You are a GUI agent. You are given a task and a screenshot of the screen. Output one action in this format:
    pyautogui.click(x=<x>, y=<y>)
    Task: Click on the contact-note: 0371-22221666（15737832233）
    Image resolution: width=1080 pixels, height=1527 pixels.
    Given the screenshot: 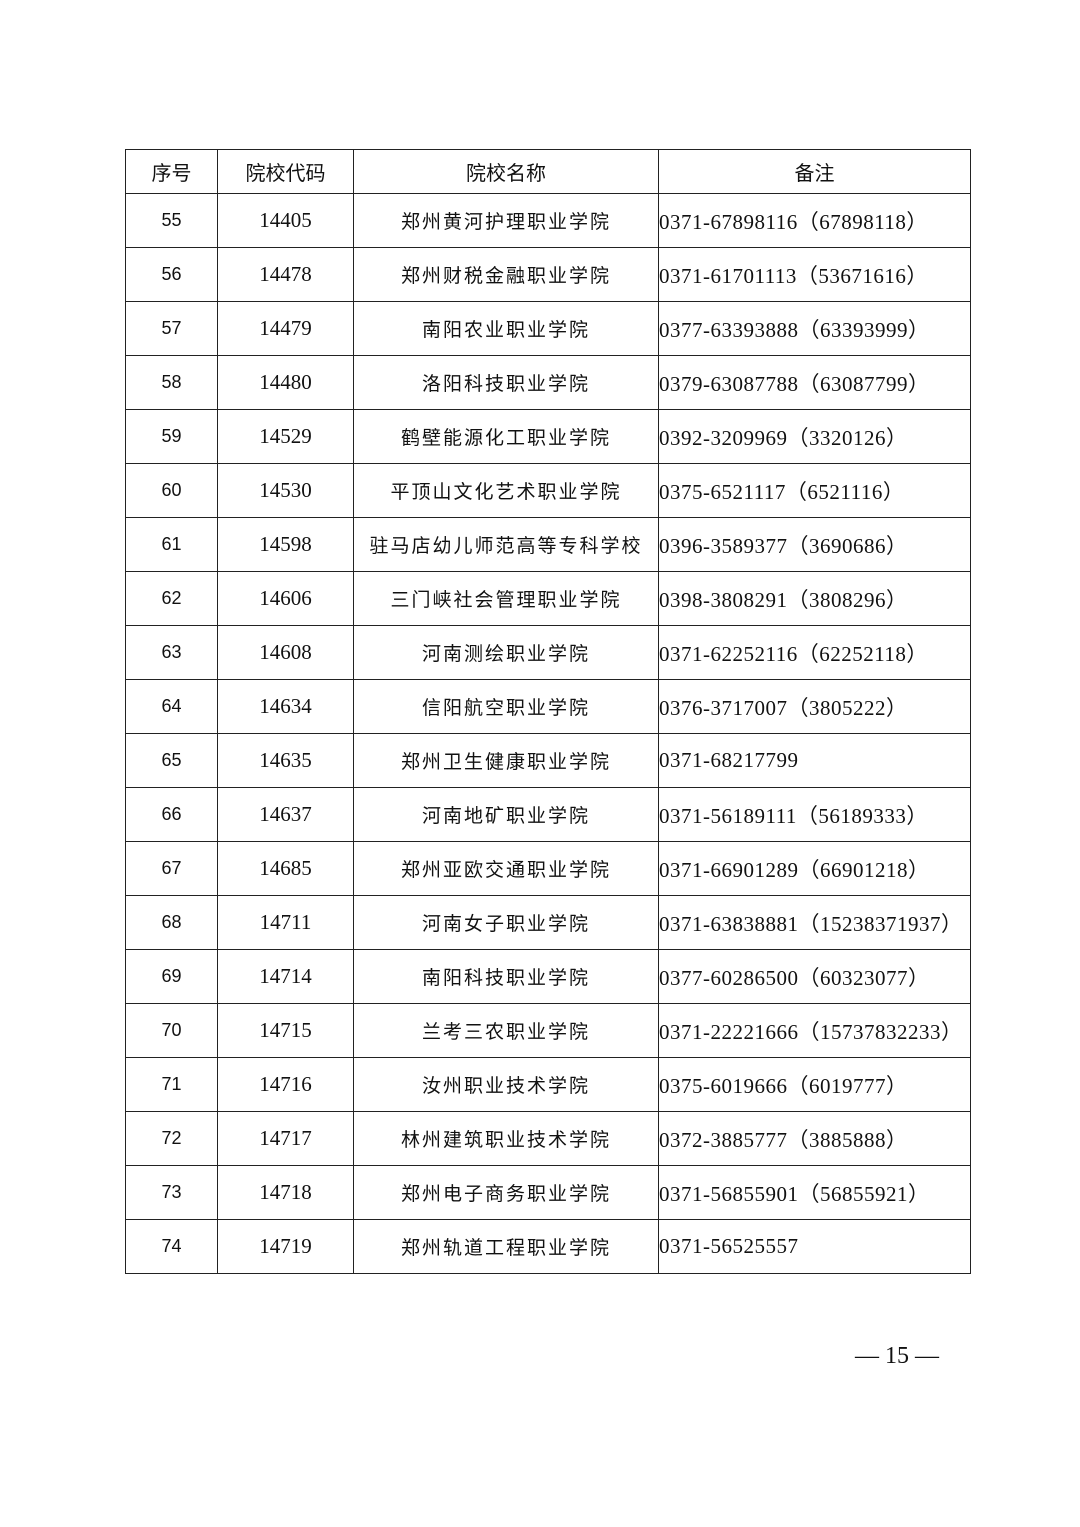 What is the action you would take?
    pyautogui.click(x=814, y=1030)
    